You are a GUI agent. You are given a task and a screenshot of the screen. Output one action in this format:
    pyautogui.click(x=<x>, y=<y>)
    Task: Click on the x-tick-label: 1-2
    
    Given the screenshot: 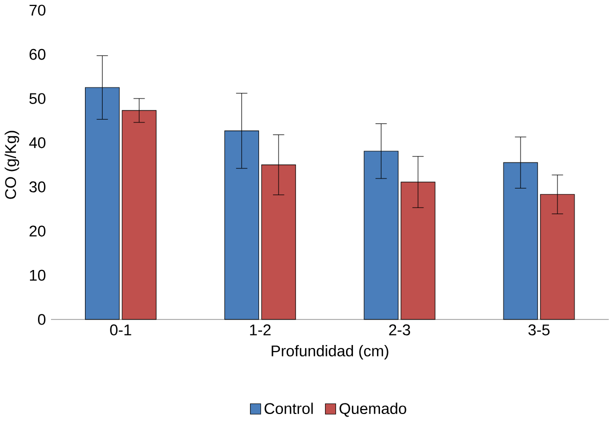 What is the action you would take?
    pyautogui.click(x=260, y=330)
    